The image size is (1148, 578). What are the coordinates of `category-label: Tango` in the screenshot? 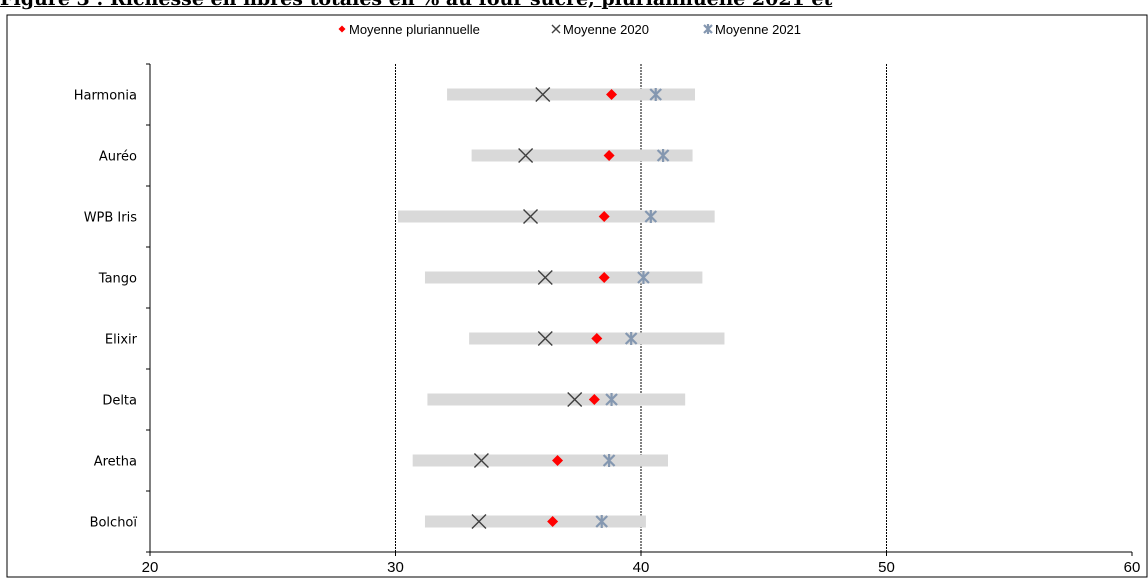 It's located at (117, 279).